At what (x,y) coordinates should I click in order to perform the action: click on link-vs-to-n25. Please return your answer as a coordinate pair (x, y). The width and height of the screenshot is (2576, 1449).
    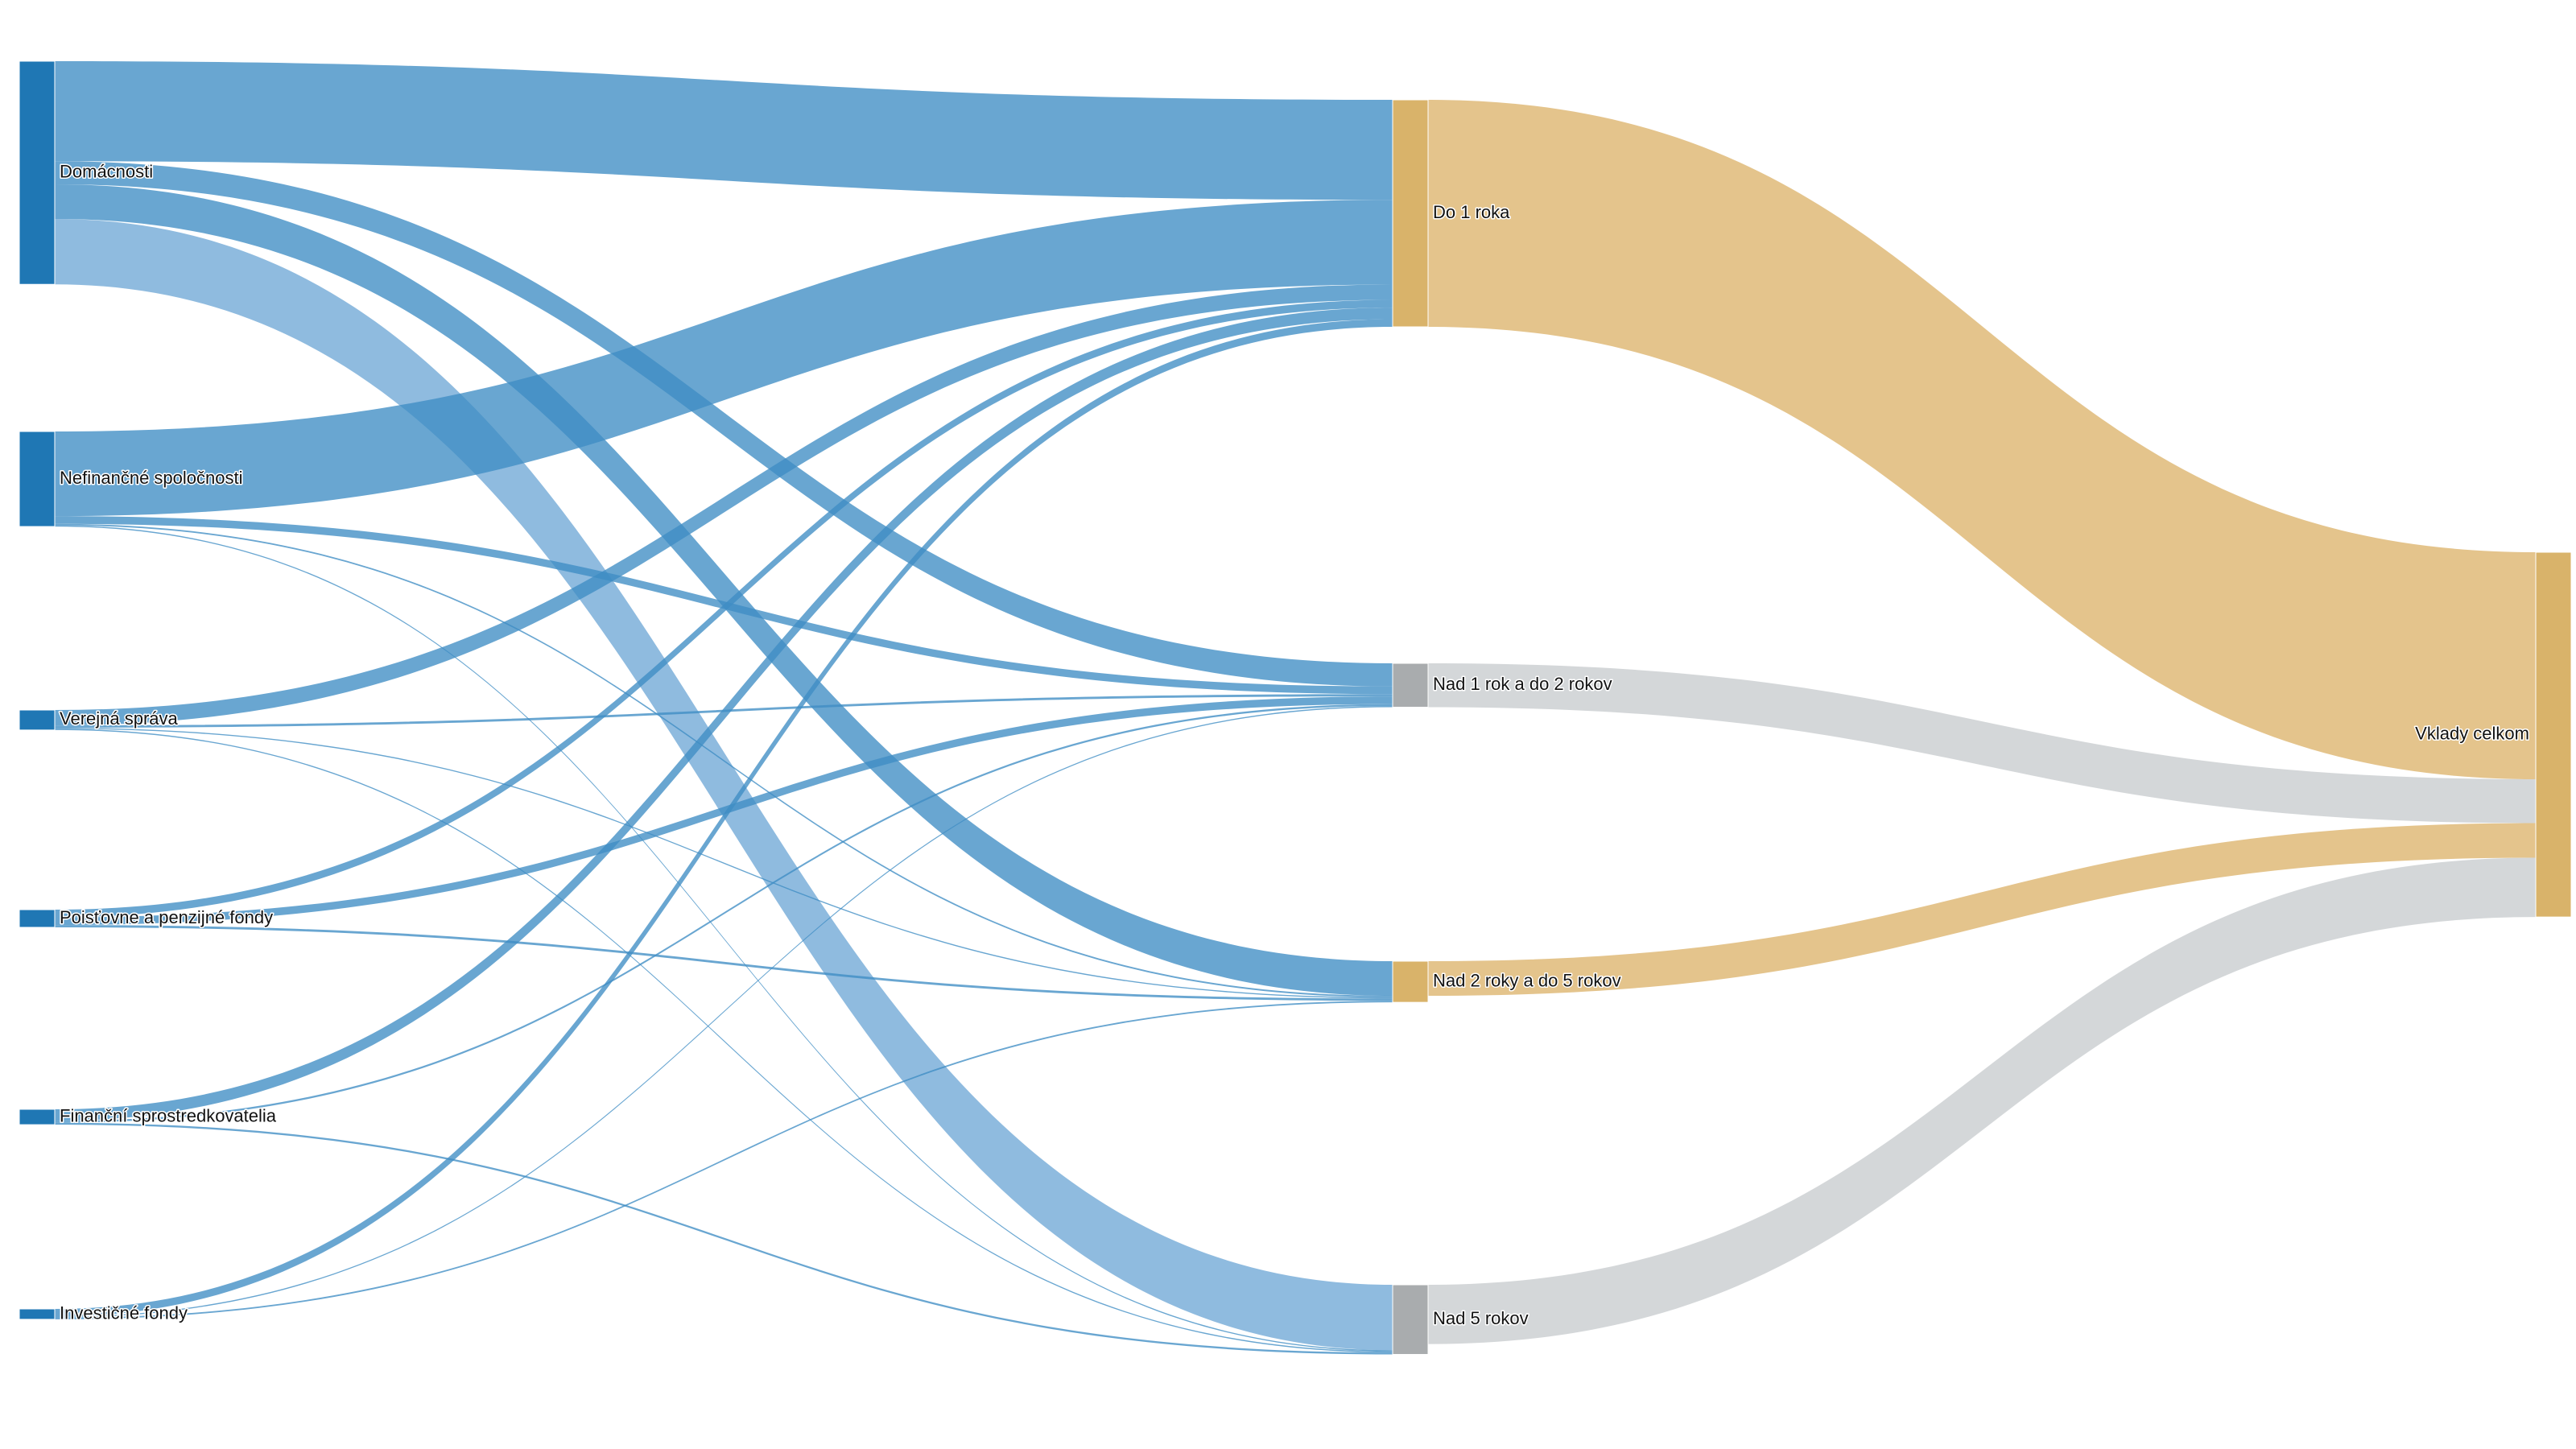
    Looking at the image, I should click on (724, 863).